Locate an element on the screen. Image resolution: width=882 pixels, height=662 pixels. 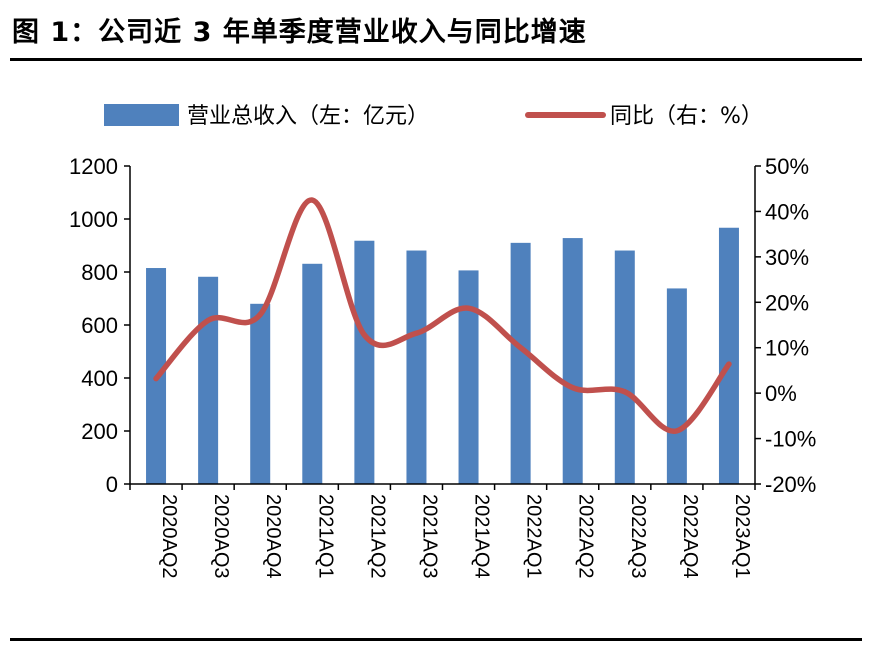
category-label: 2020AQ2 is located at coordinates (169, 536).